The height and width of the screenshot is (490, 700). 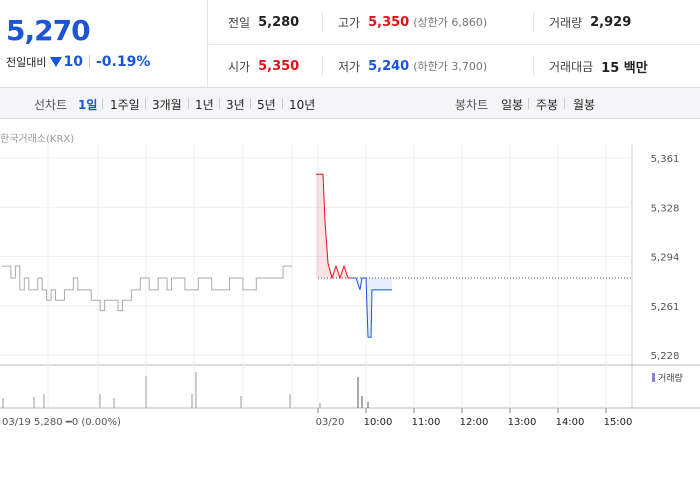 What do you see at coordinates (16, 422) in the screenshot?
I see `prev-day-label: 03/19` at bounding box center [16, 422].